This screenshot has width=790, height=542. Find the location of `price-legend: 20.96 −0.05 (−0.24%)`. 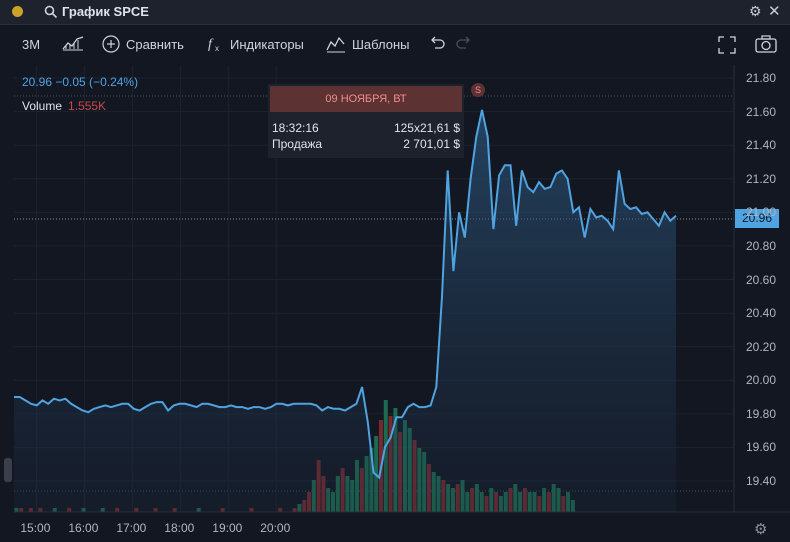

price-legend: 20.96 −0.05 (−0.24%) is located at coordinates (80, 82).